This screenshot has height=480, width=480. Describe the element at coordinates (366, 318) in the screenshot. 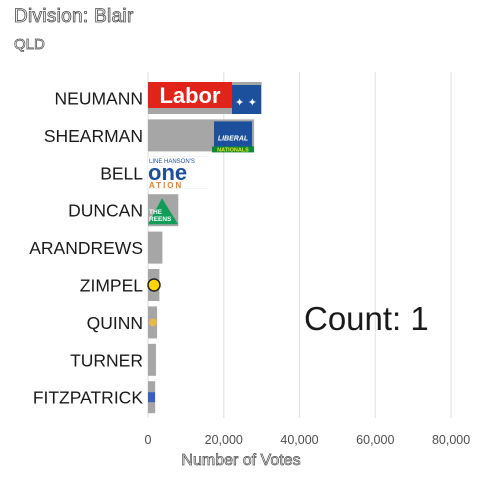

I see `count-annotation: Count: 1` at that location.